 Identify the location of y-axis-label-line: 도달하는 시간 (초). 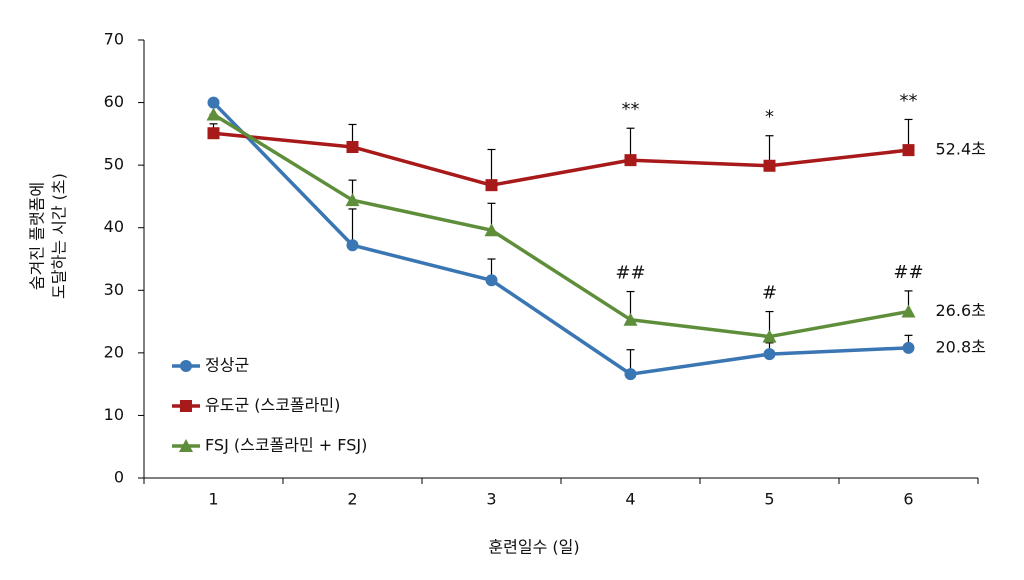
(59, 236).